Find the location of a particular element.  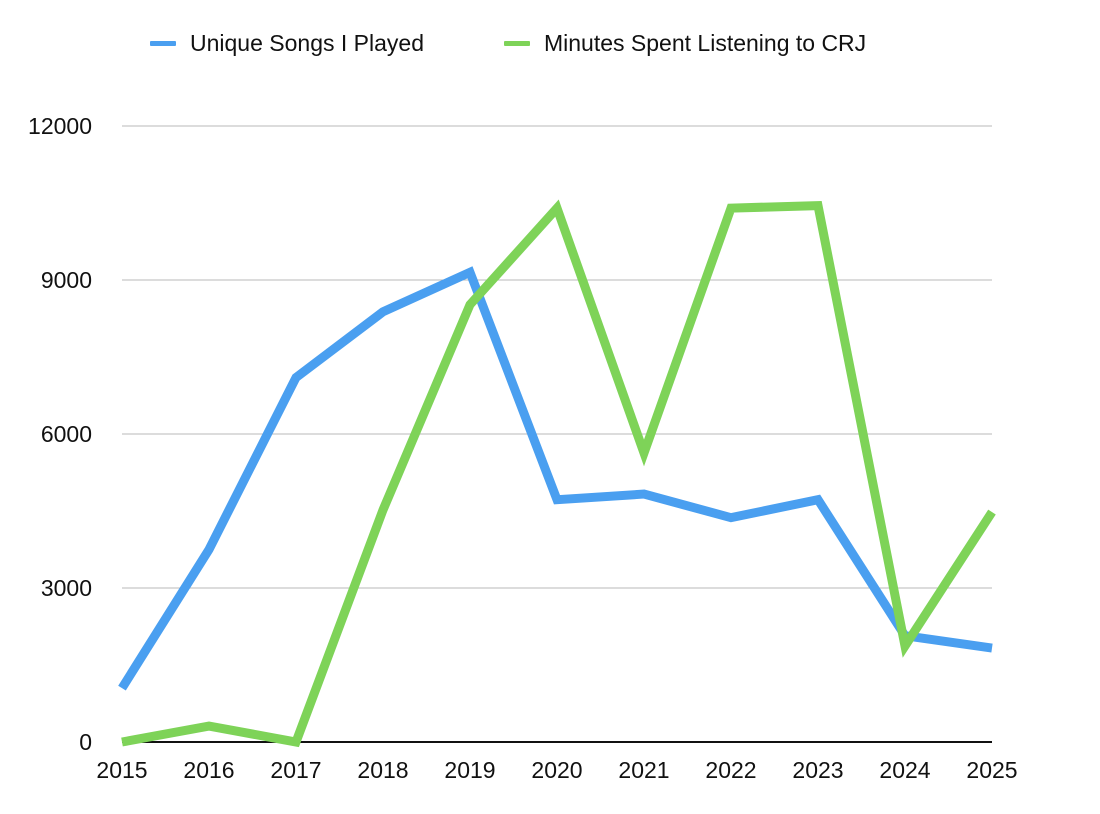

y-tick-label: 9000 is located at coordinates (66, 280).